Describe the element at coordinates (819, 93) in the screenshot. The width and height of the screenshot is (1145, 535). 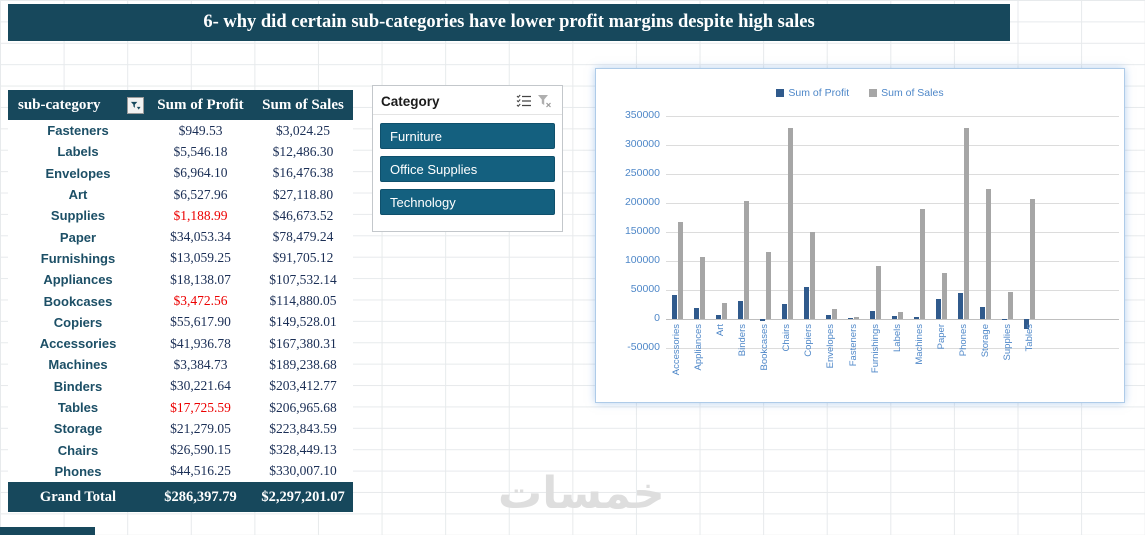
I see `legend-label: Sum of Profit` at that location.